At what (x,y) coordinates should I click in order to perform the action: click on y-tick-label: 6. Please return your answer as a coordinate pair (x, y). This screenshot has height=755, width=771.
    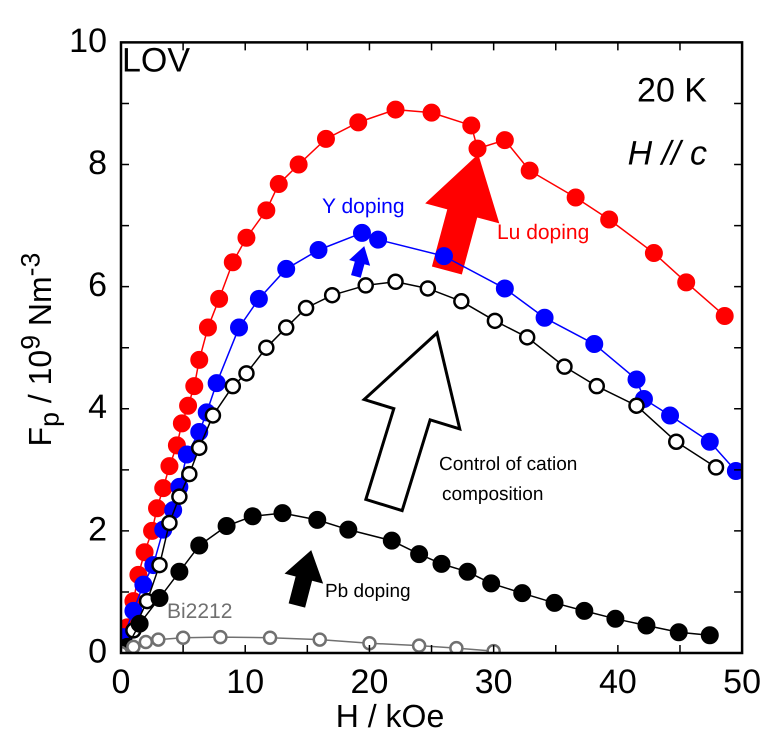
    Looking at the image, I should click on (97, 285).